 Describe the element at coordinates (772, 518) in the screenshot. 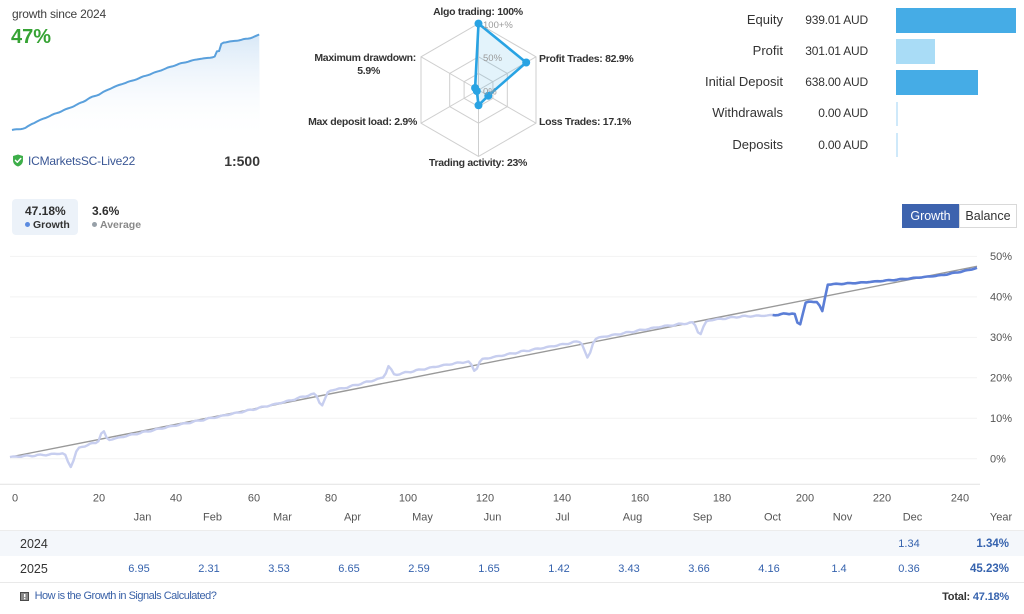

I see `svg-text: Oct` at that location.